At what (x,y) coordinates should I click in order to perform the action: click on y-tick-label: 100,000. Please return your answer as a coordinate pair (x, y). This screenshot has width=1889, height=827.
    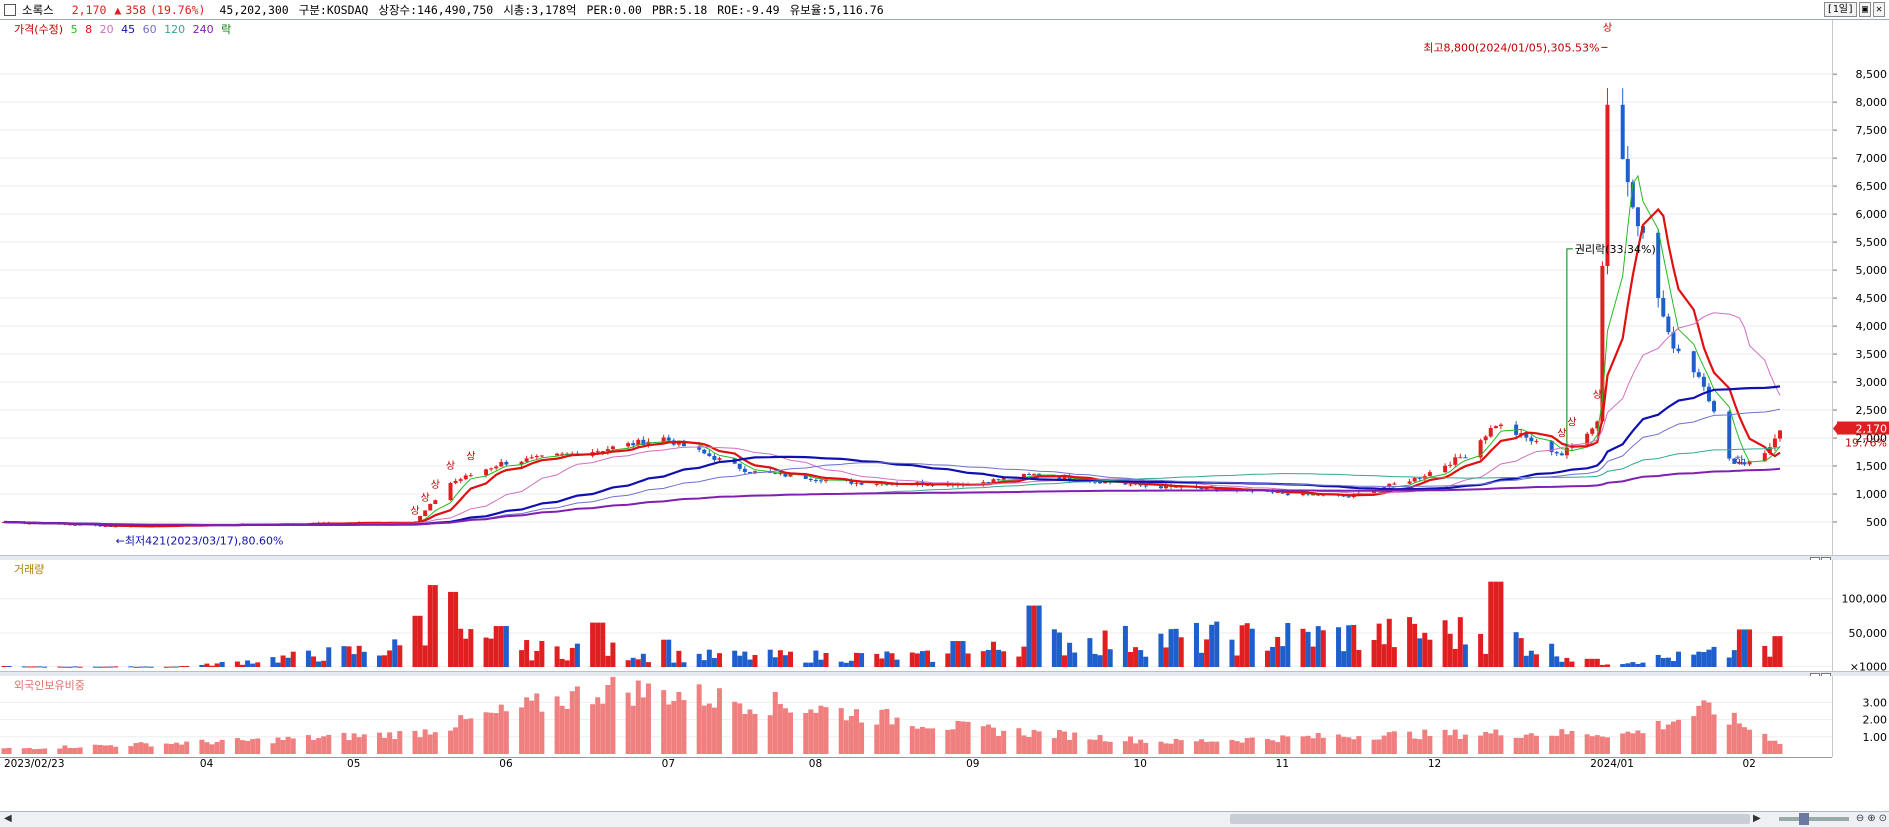
    Looking at the image, I should click on (1865, 599).